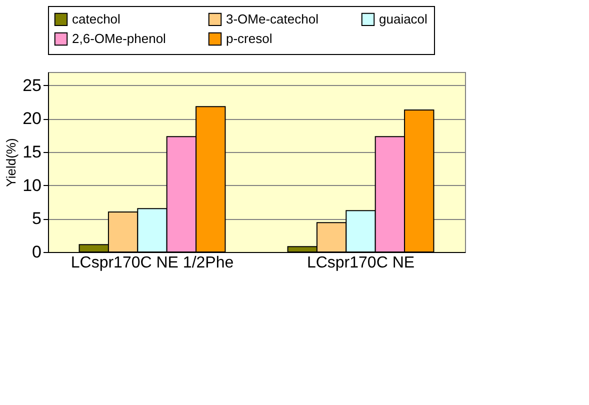 This screenshot has width=589, height=405. Describe the element at coordinates (152, 263) in the screenshot. I see `x-tick-label: LCspr170C NE 1/2Phe` at that location.